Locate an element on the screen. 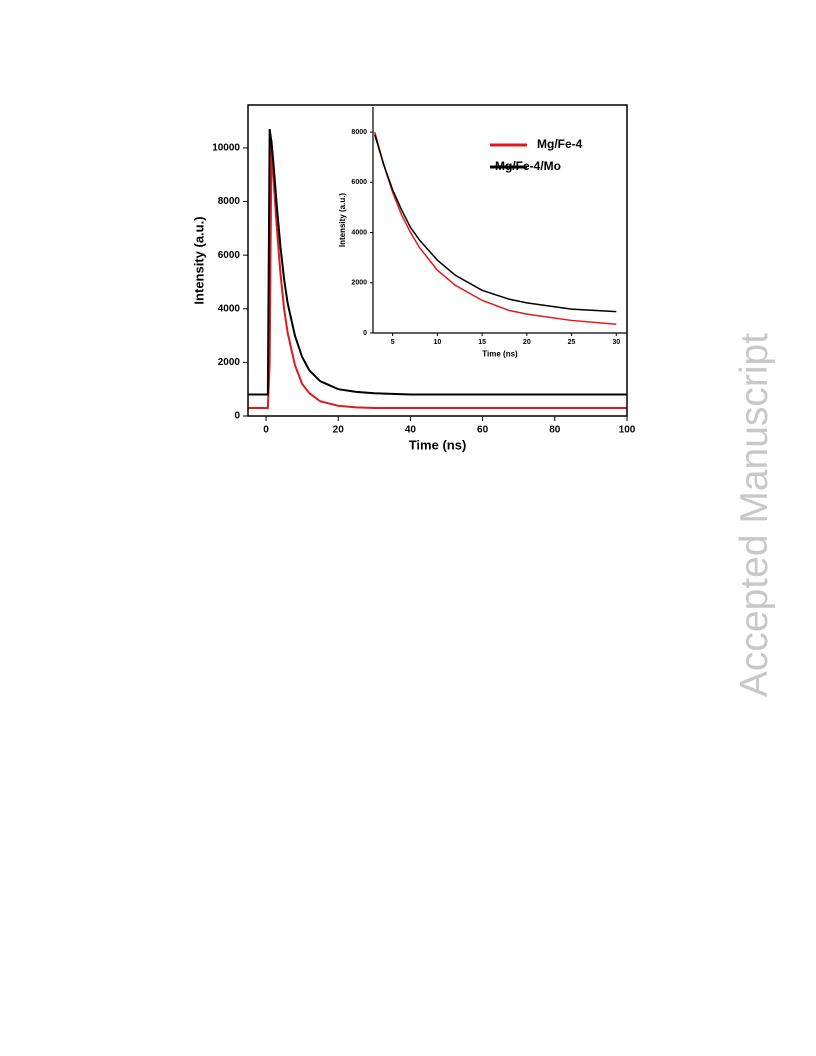 The image size is (816, 1056). x-tick-label: 5 is located at coordinates (393, 342).